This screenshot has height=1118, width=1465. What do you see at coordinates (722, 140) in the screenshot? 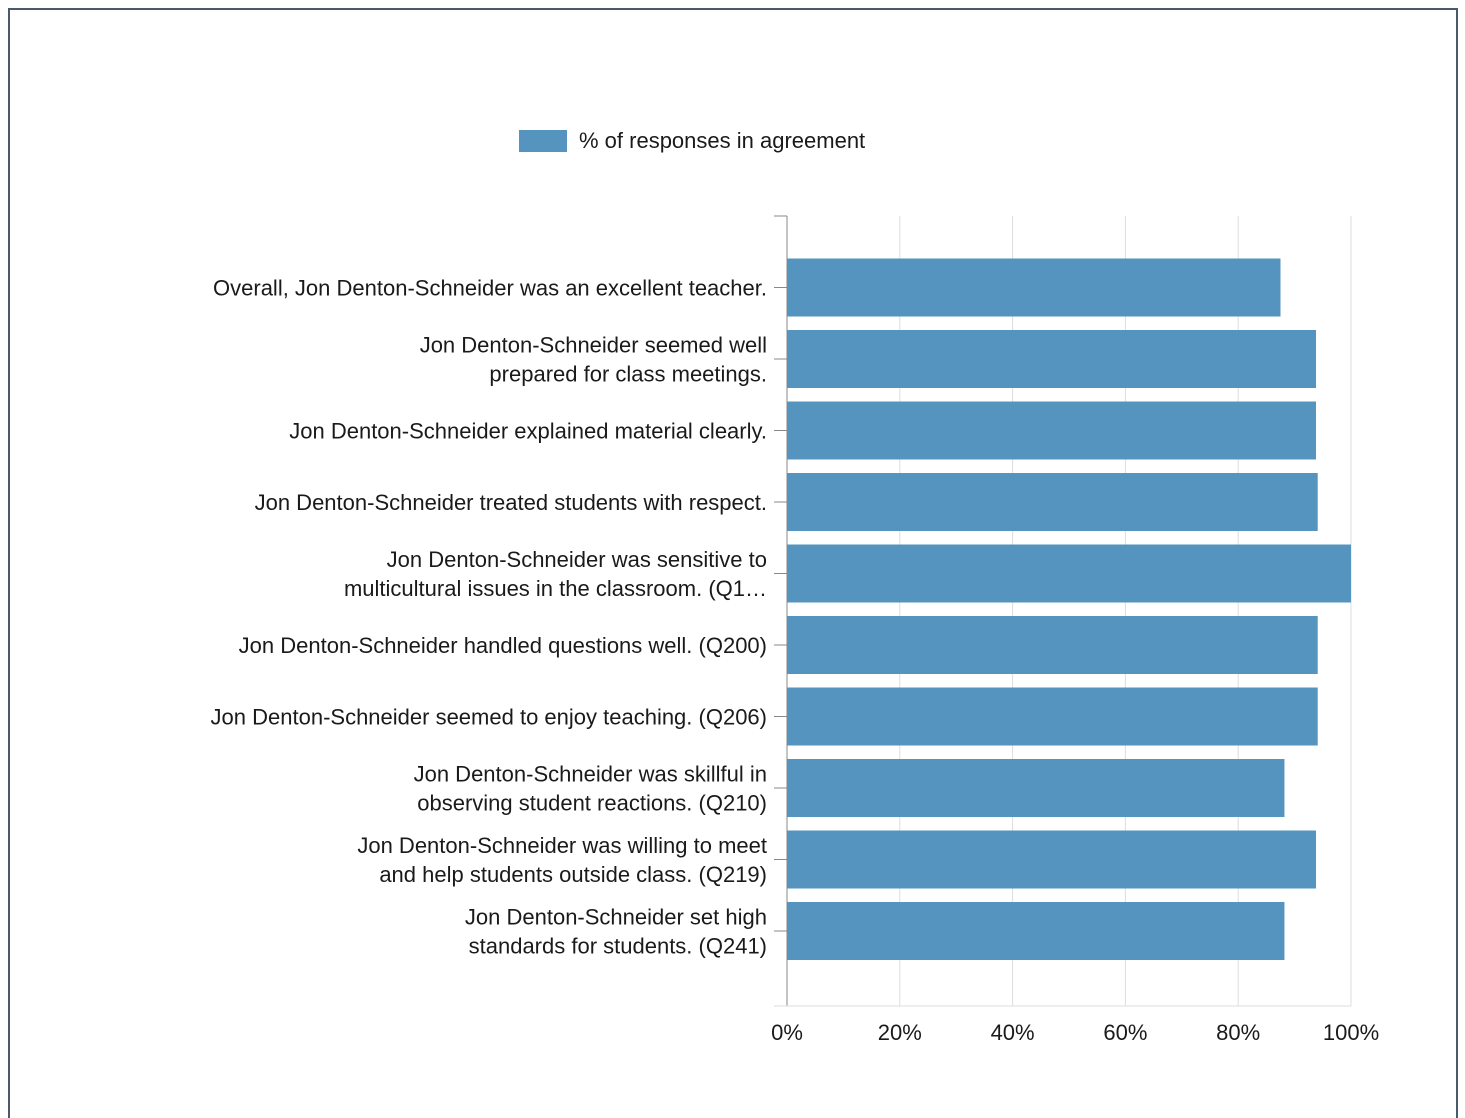
I see `legend-label: % of responses in agreement` at bounding box center [722, 140].